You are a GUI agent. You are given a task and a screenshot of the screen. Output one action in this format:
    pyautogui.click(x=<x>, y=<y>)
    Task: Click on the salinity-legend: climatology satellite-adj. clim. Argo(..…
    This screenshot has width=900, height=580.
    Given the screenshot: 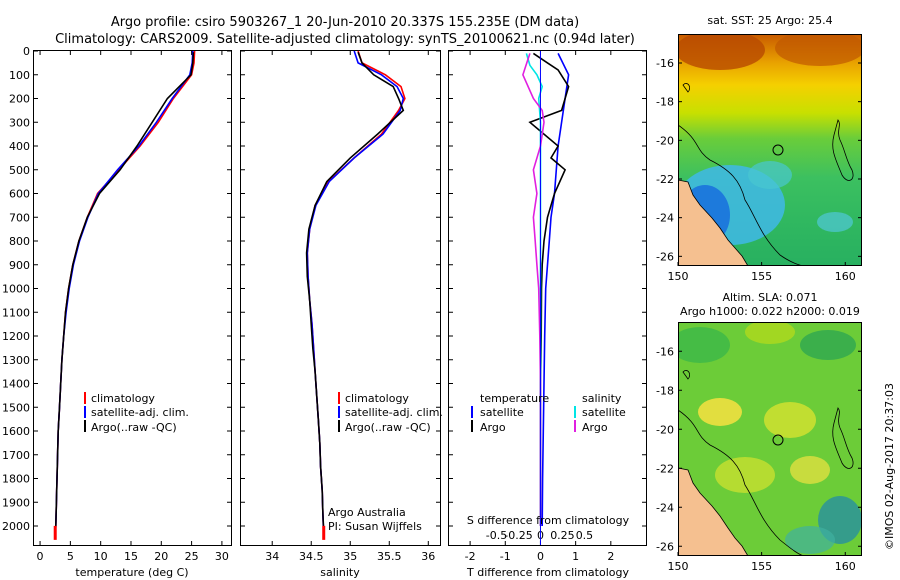 What is the action you would take?
    pyautogui.click(x=390, y=413)
    